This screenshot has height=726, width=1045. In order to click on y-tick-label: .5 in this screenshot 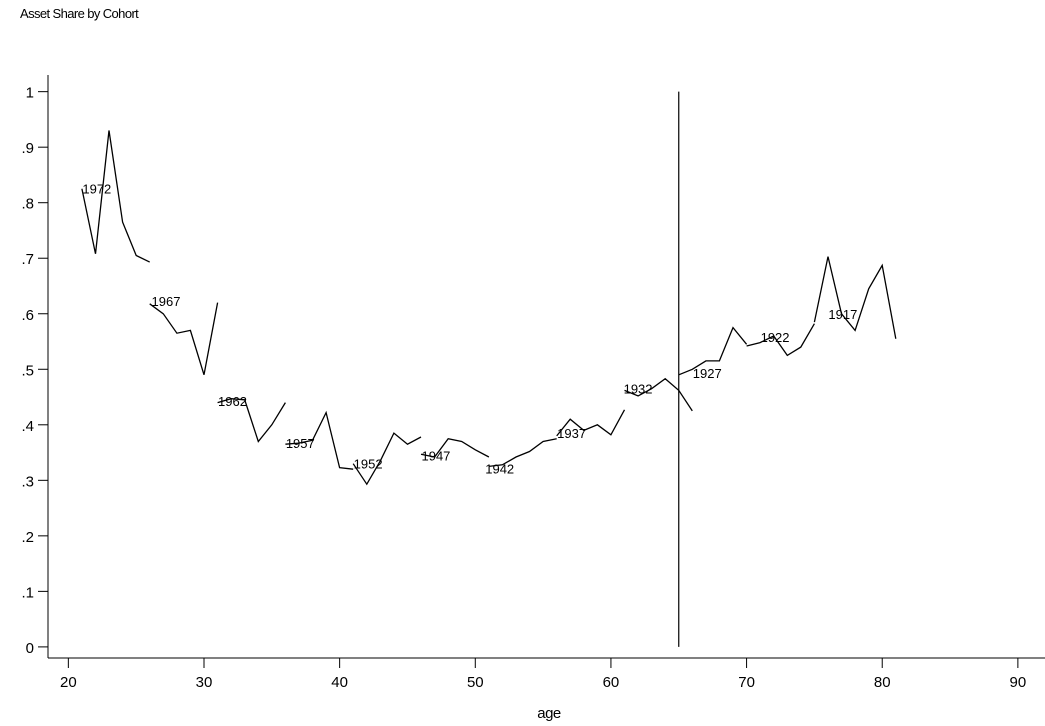, I will do `click(27, 370)`.